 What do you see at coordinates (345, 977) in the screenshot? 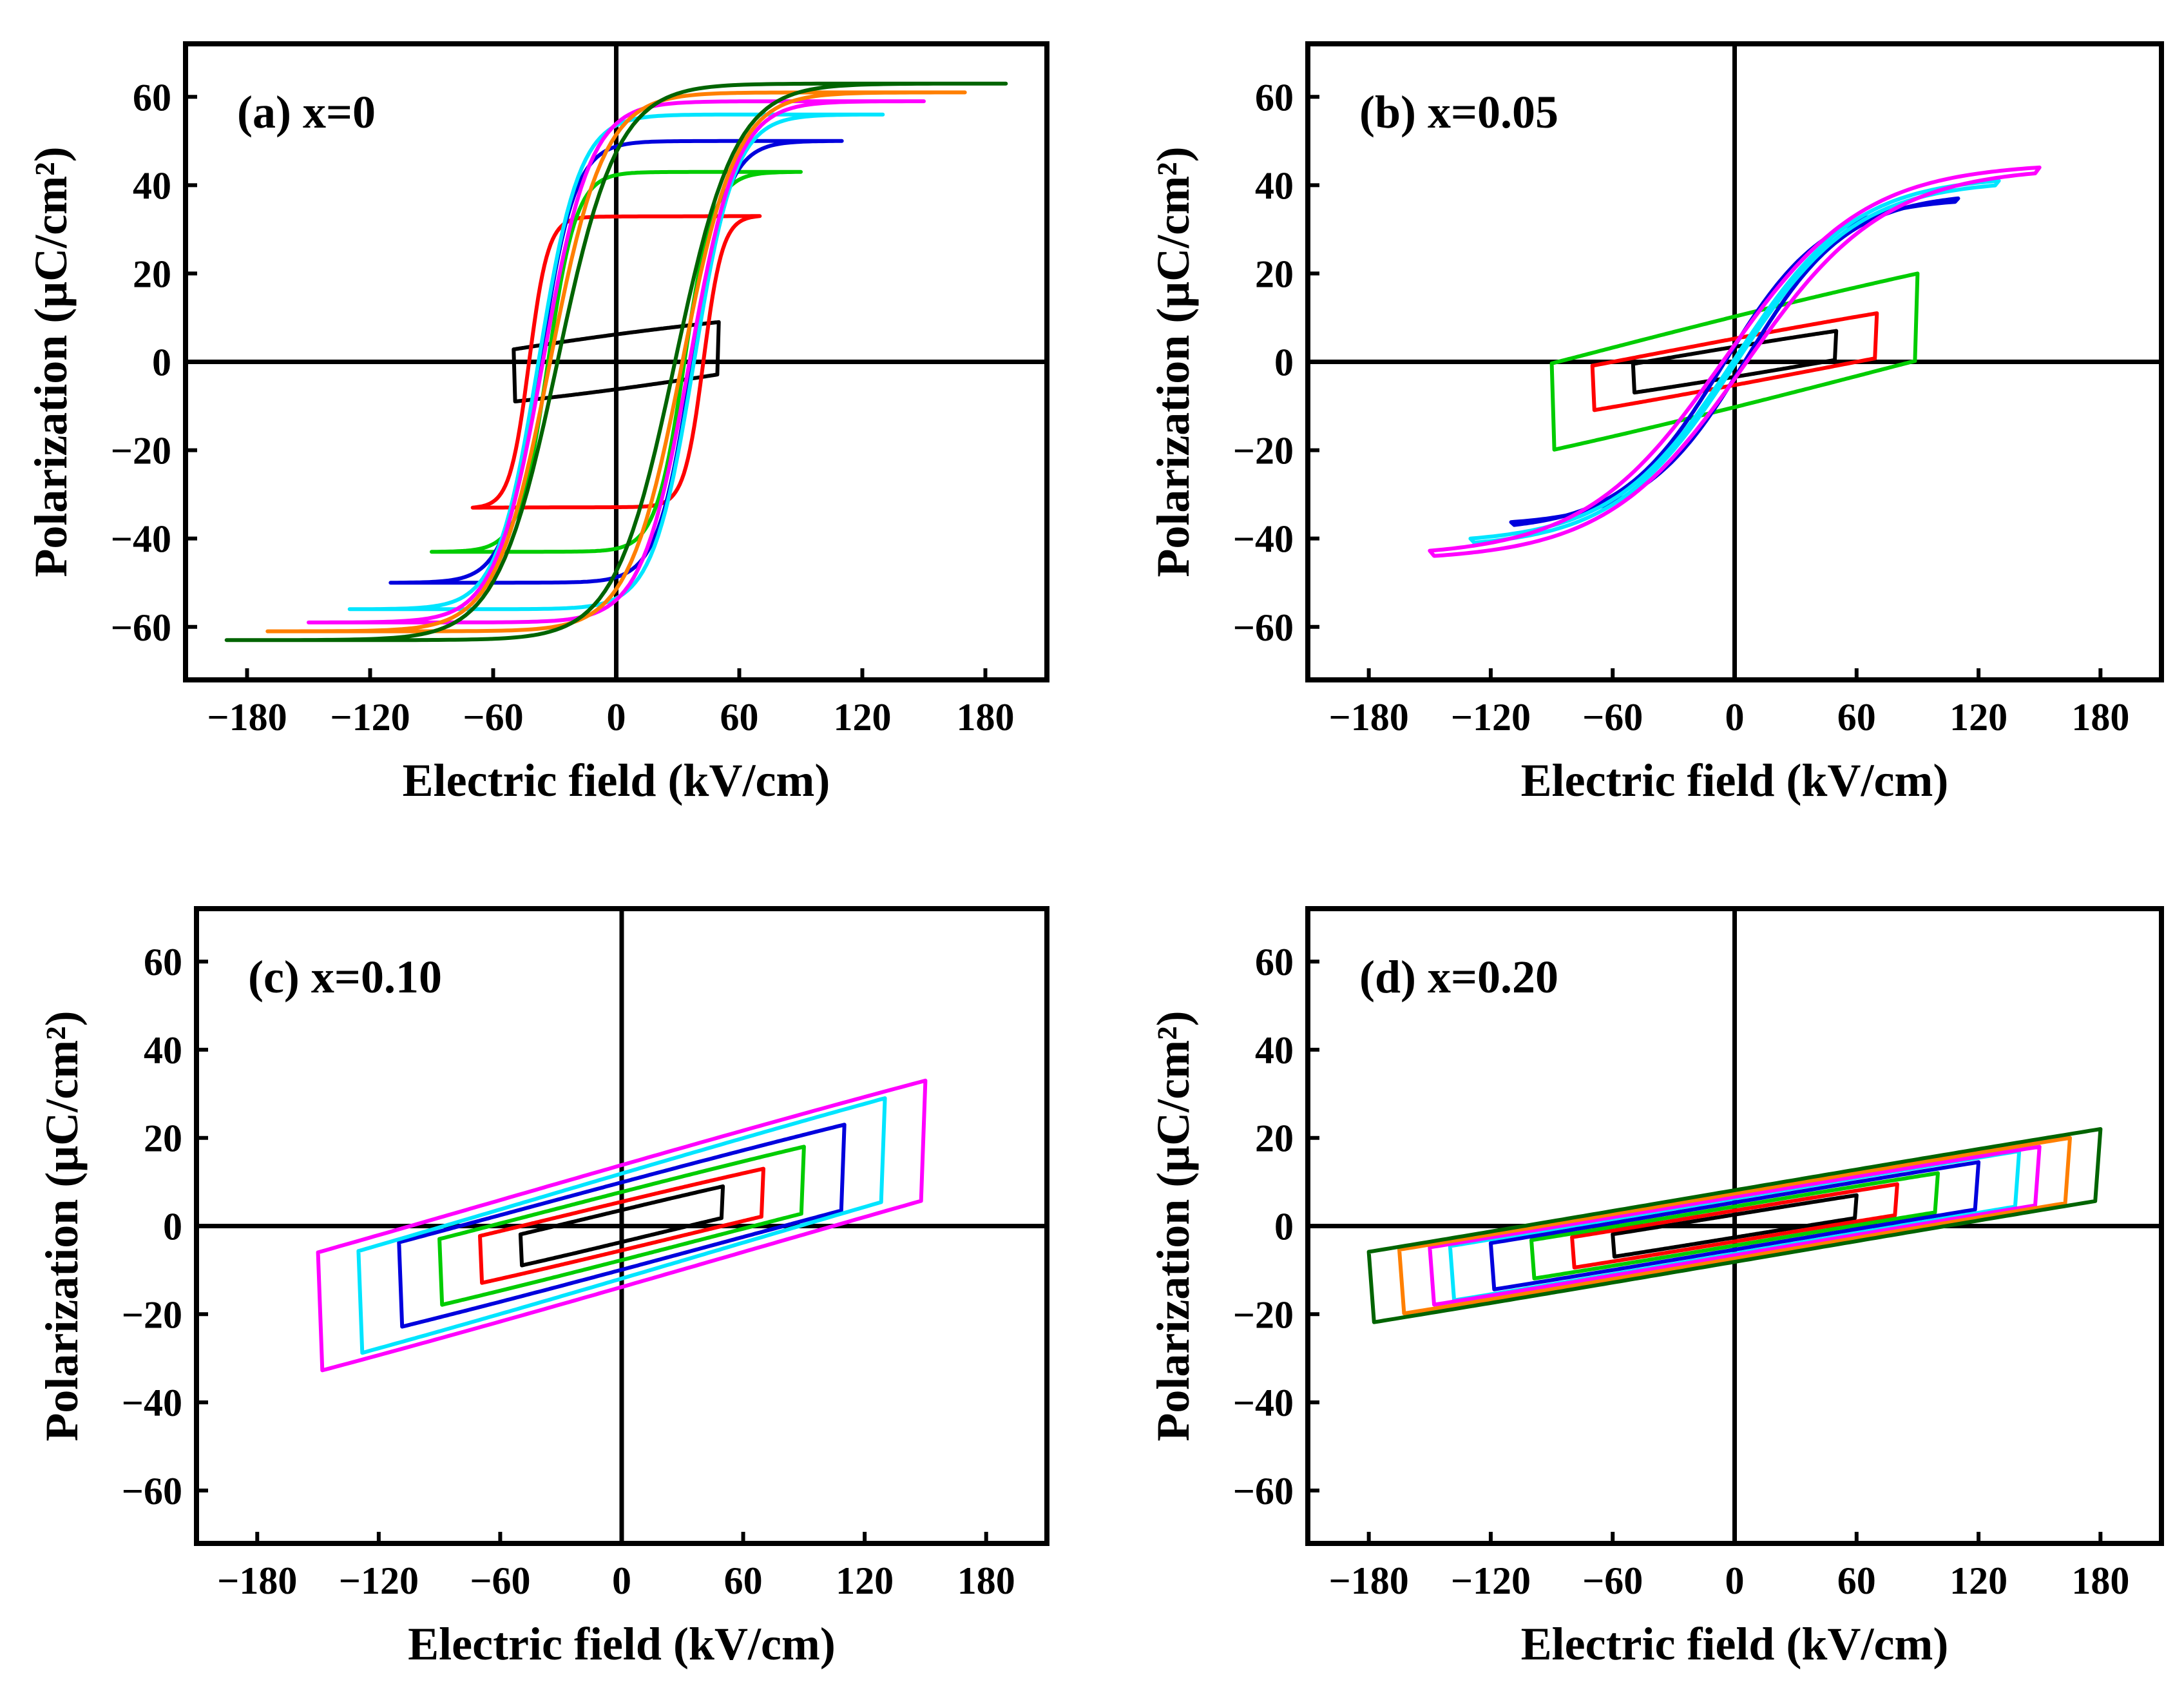
I see `panel-label: (c) x=0.10` at bounding box center [345, 977].